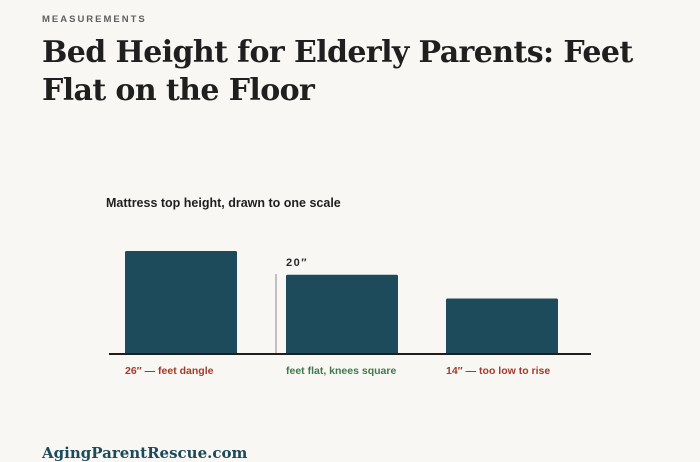  I want to click on eyebrow-label: MEASUREMENTS, so click(94, 19).